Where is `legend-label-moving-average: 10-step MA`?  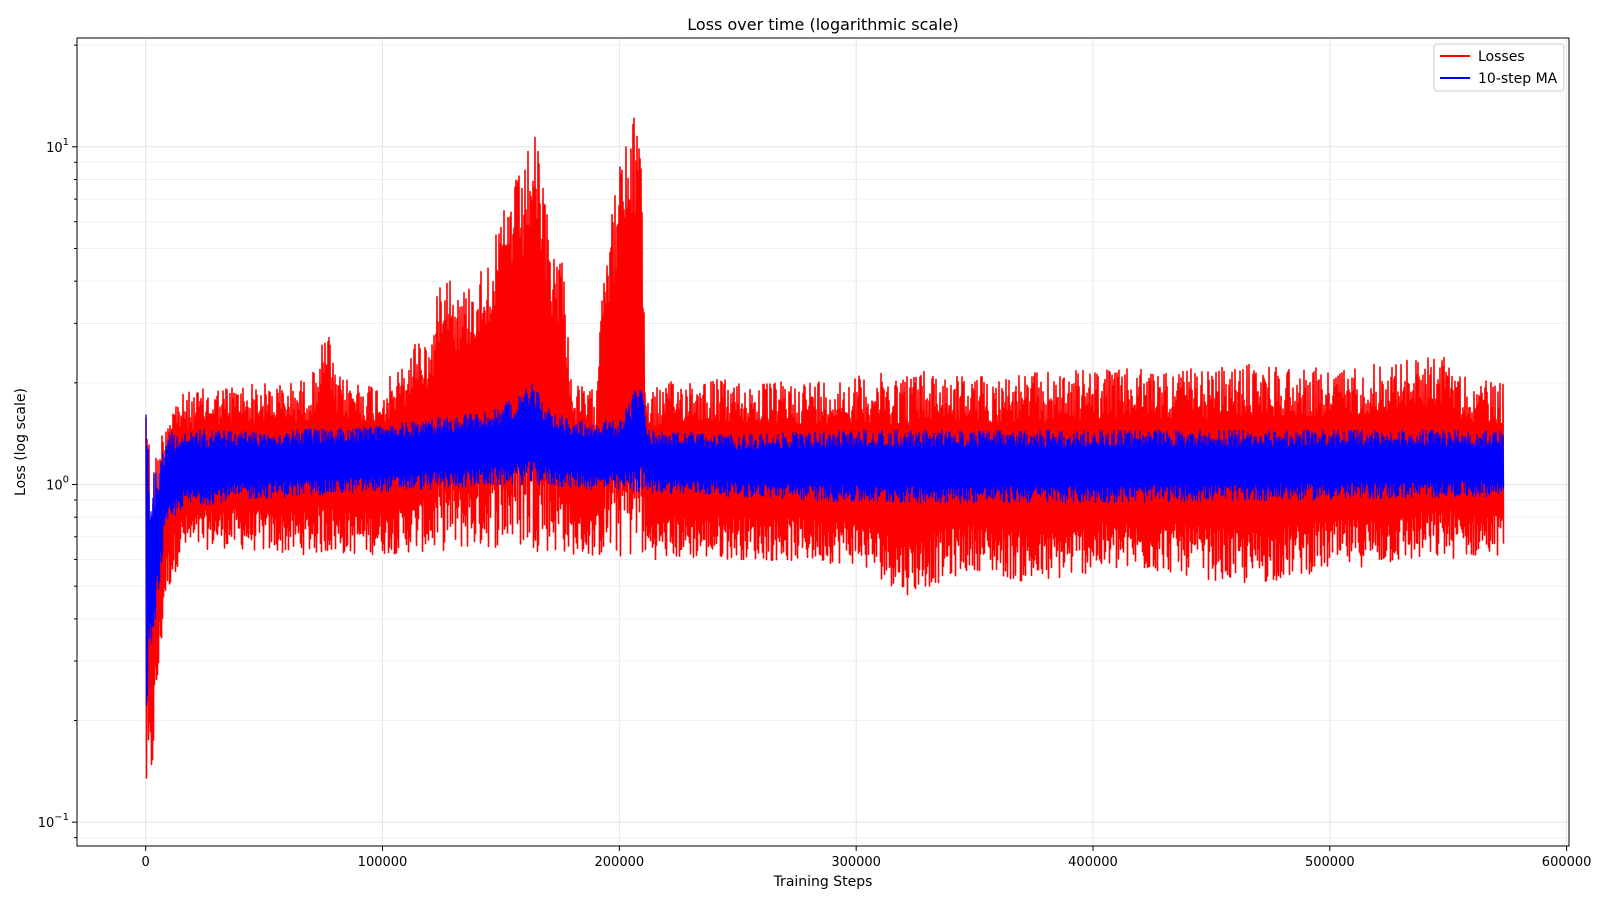 legend-label-moving-average: 10-step MA is located at coordinates (1518, 79).